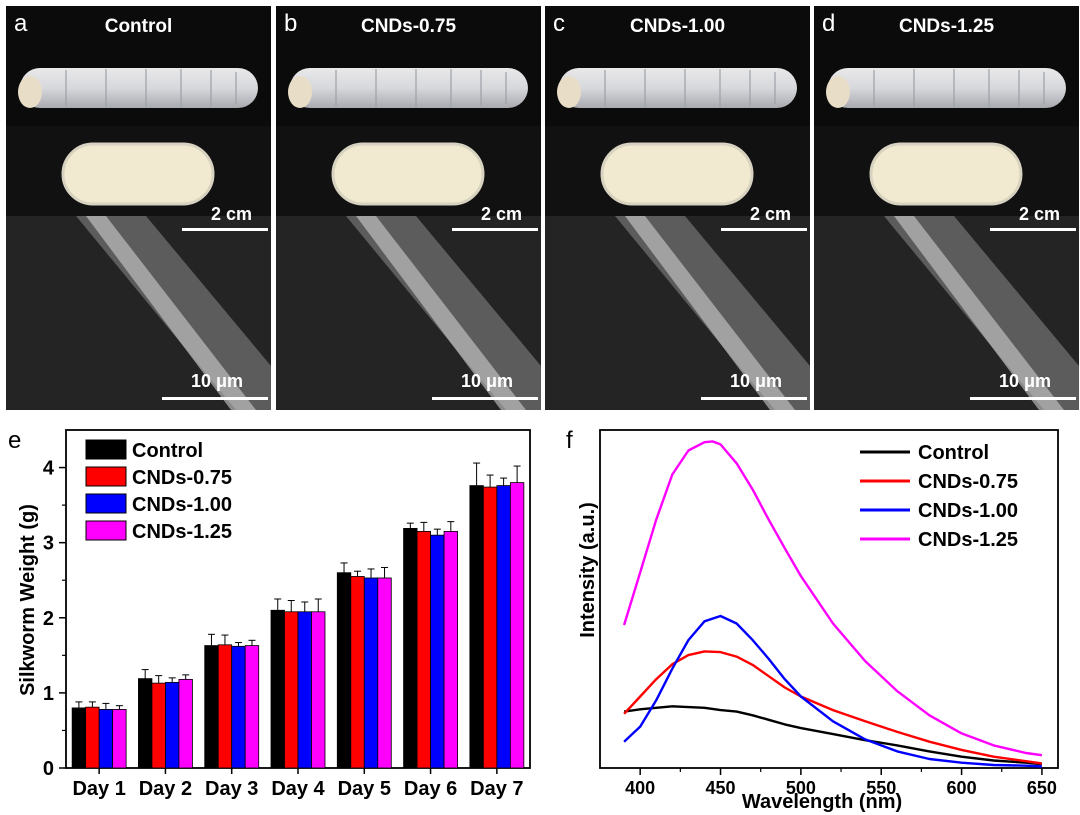 This screenshot has width=1080, height=815. What do you see at coordinates (165, 789) in the screenshot?
I see `bar-xtick-label: Day 2` at bounding box center [165, 789].